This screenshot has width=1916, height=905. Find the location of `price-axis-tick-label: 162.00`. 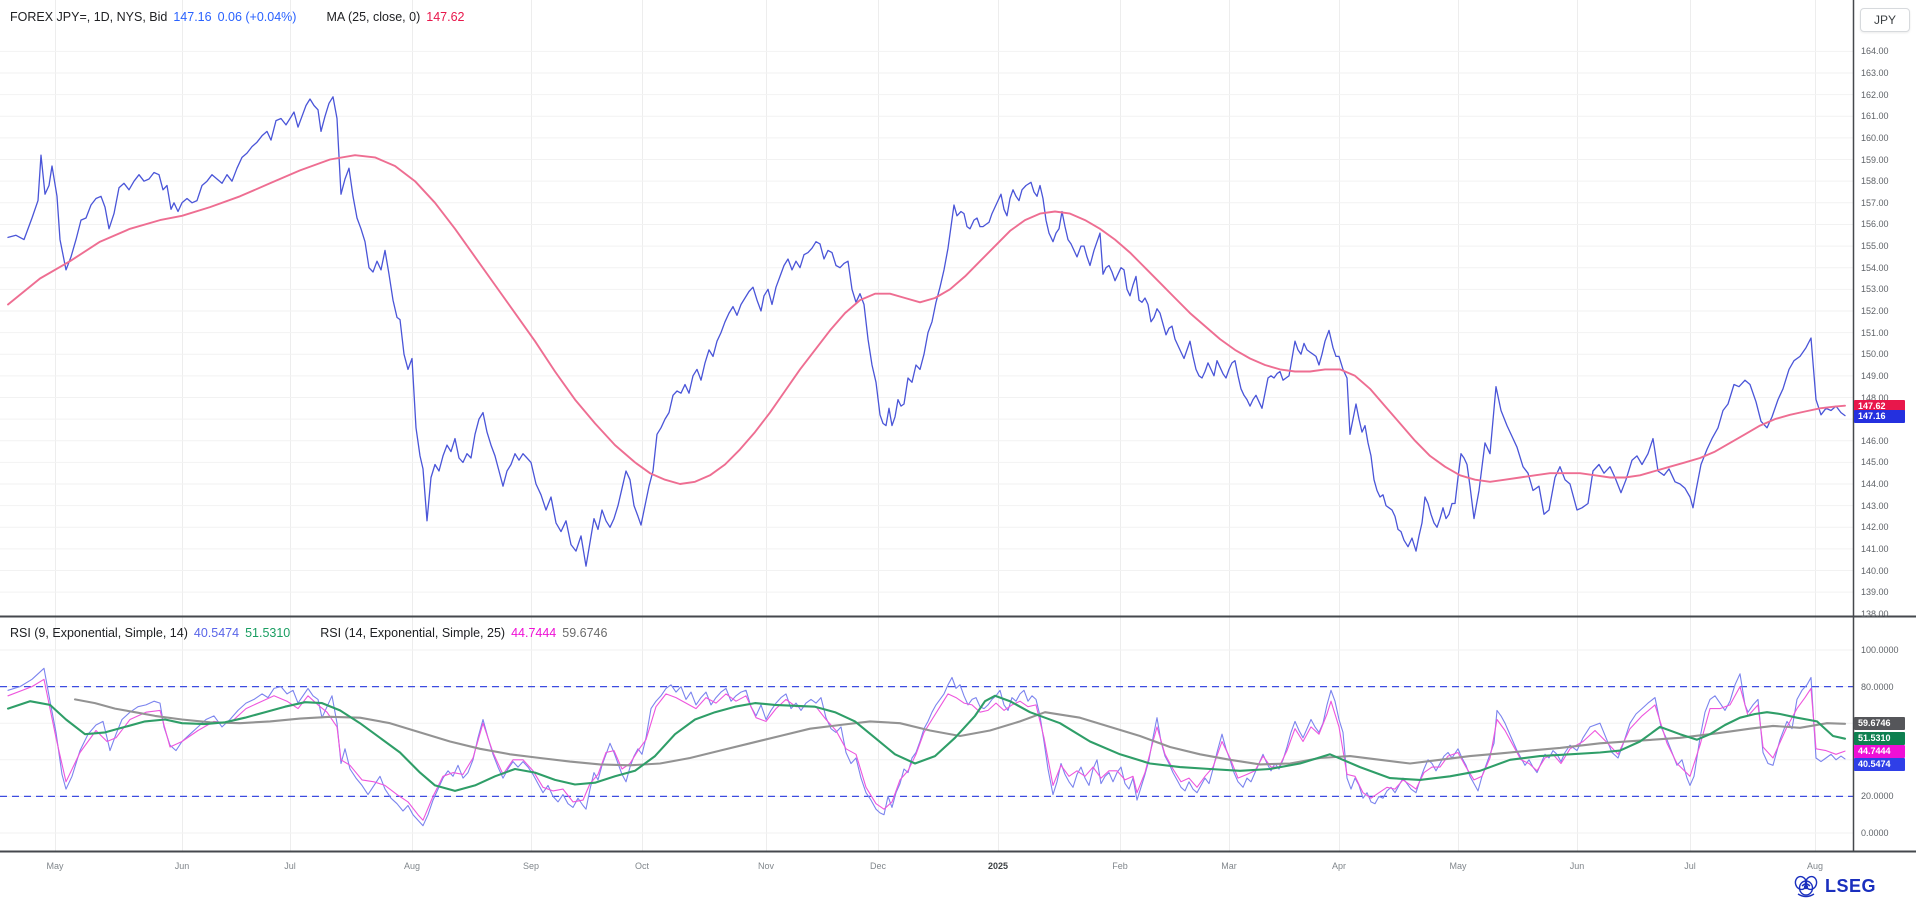

price-axis-tick-label: 162.00 is located at coordinates (1875, 94).